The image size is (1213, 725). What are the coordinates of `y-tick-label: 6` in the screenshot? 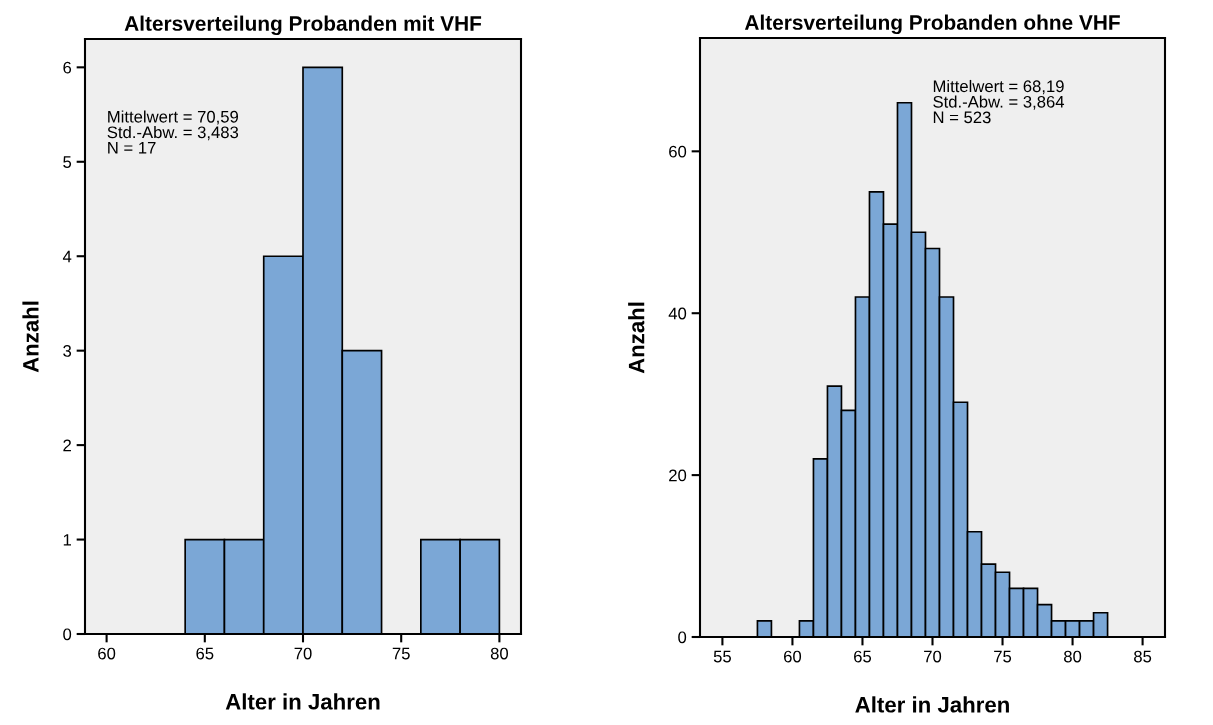 It's located at (67, 67).